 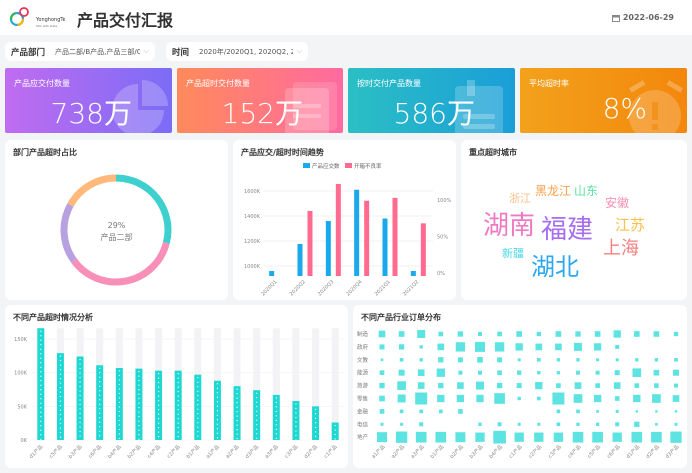 I want to click on word-5: 安徽, so click(x=617, y=203).